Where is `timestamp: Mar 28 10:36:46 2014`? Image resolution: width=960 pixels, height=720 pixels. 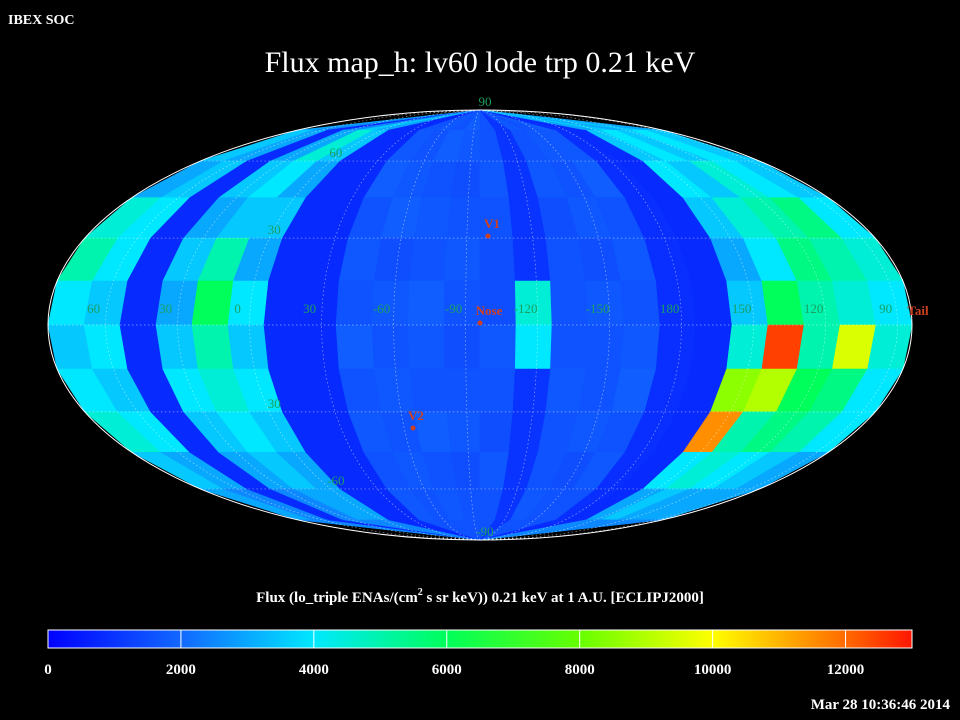 timestamp: Mar 28 10:36:46 2014 is located at coordinates (881, 705).